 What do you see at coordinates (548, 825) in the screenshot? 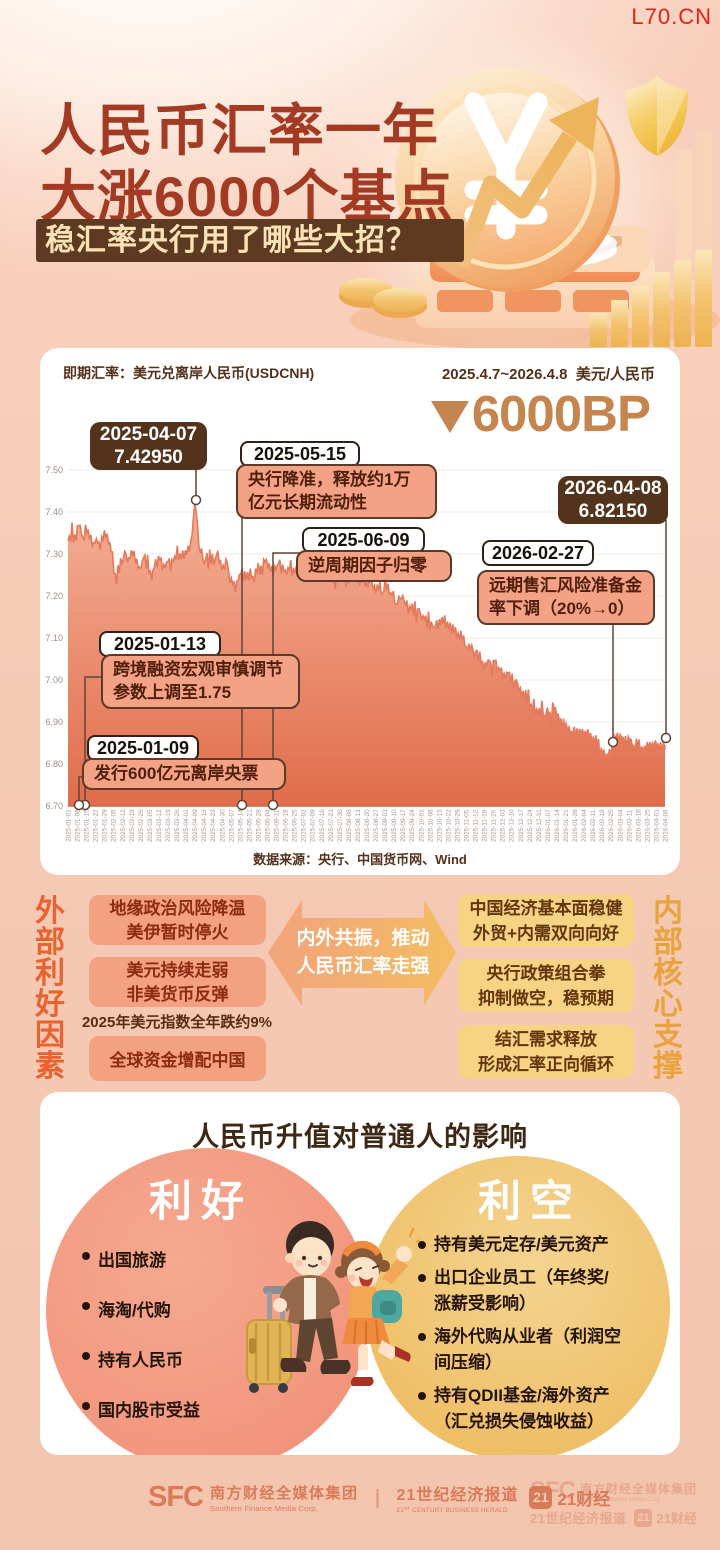
I see `svg-text: 2026-01-07` at bounding box center [548, 825].